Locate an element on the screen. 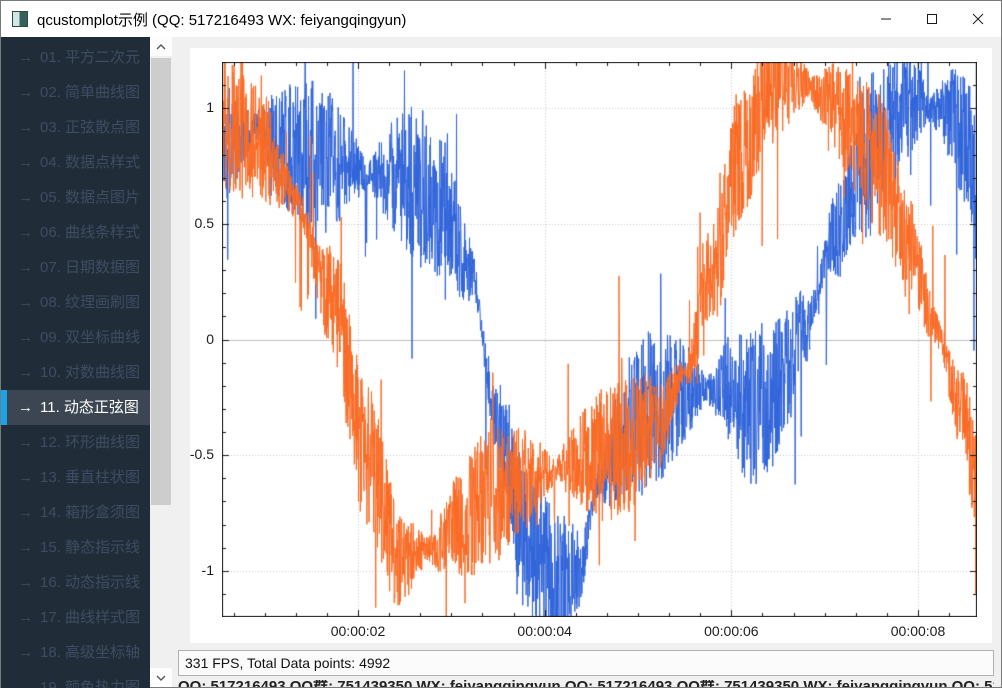 This screenshot has width=1002, height=688. sidebar-item-04: → 04. 数据点样式 is located at coordinates (75, 162).